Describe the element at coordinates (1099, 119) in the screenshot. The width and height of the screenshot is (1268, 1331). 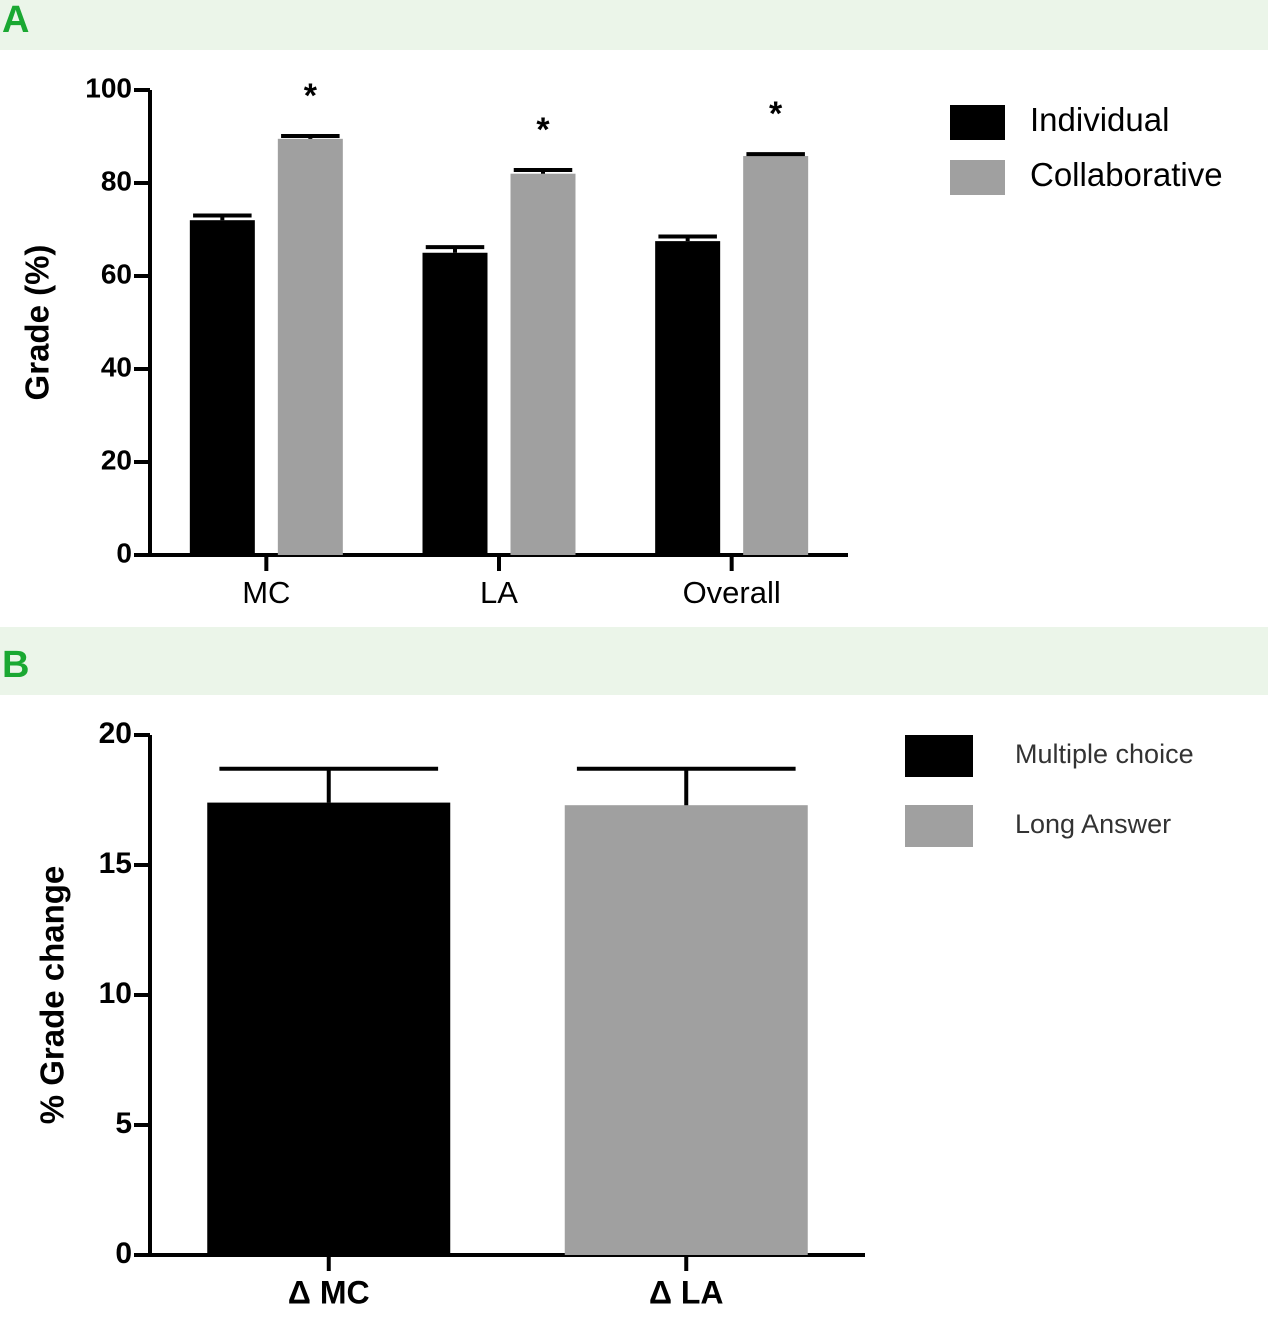
I see `legend-label: Individual` at that location.